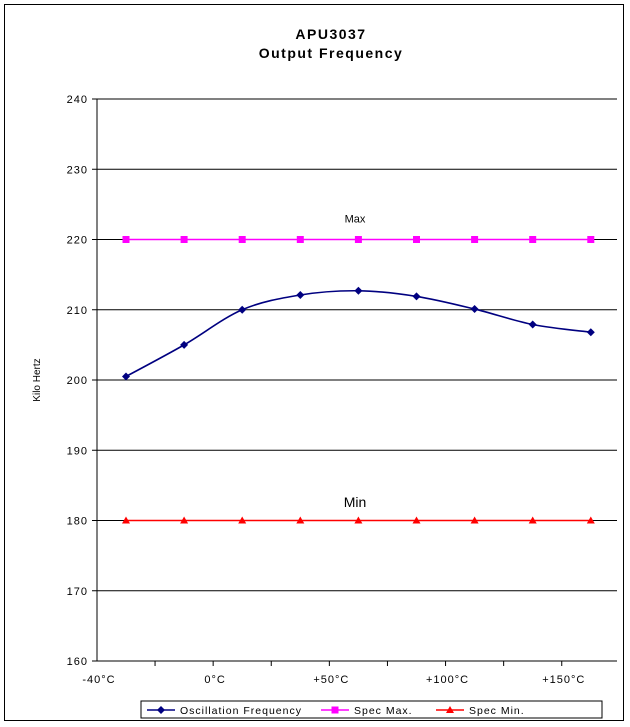 The height and width of the screenshot is (727, 630). Describe the element at coordinates (77, 241) in the screenshot. I see `y-tick-label-220: 220` at that location.